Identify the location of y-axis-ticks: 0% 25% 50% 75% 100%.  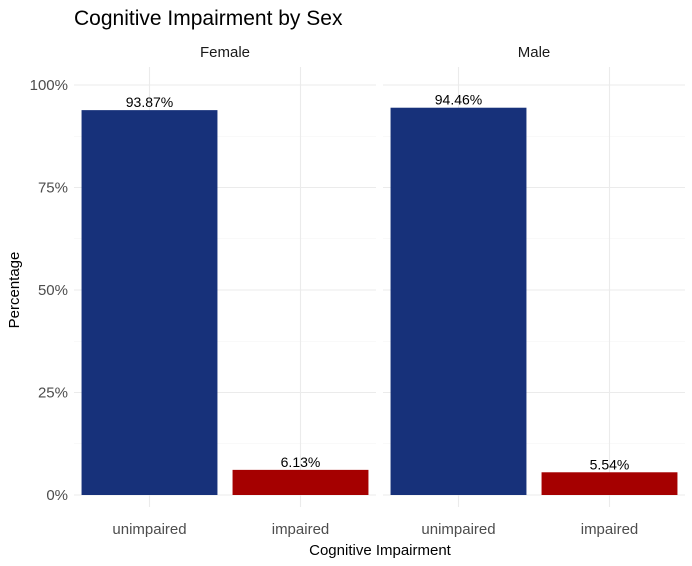
(49, 290).